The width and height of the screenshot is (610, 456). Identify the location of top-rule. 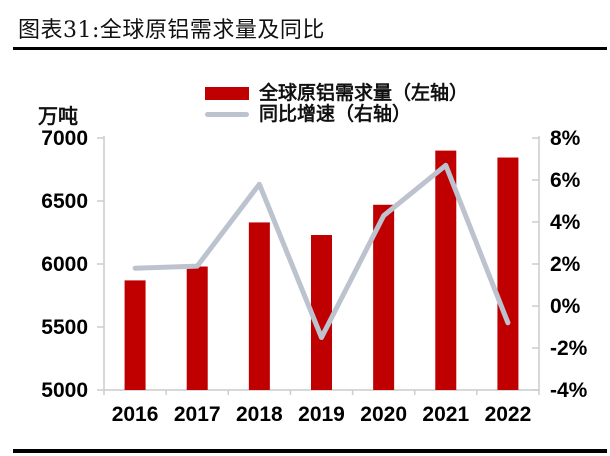
(310, 48).